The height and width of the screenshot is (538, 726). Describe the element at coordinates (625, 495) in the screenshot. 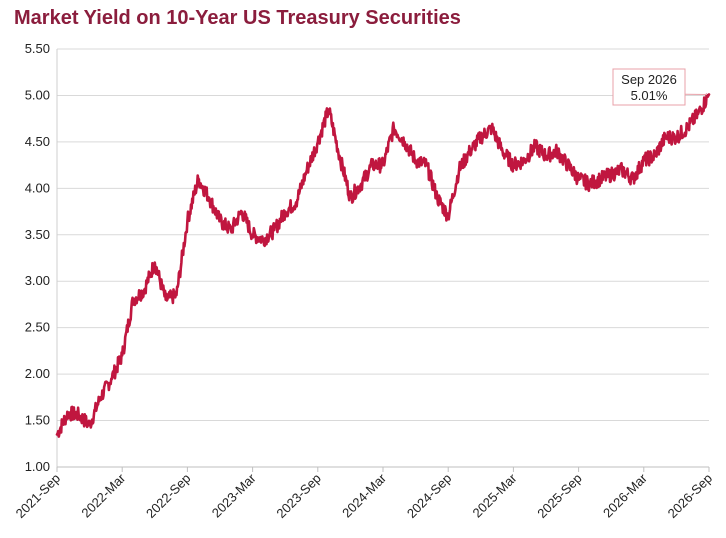

I see `x-tick-label: 2026-Mar` at that location.